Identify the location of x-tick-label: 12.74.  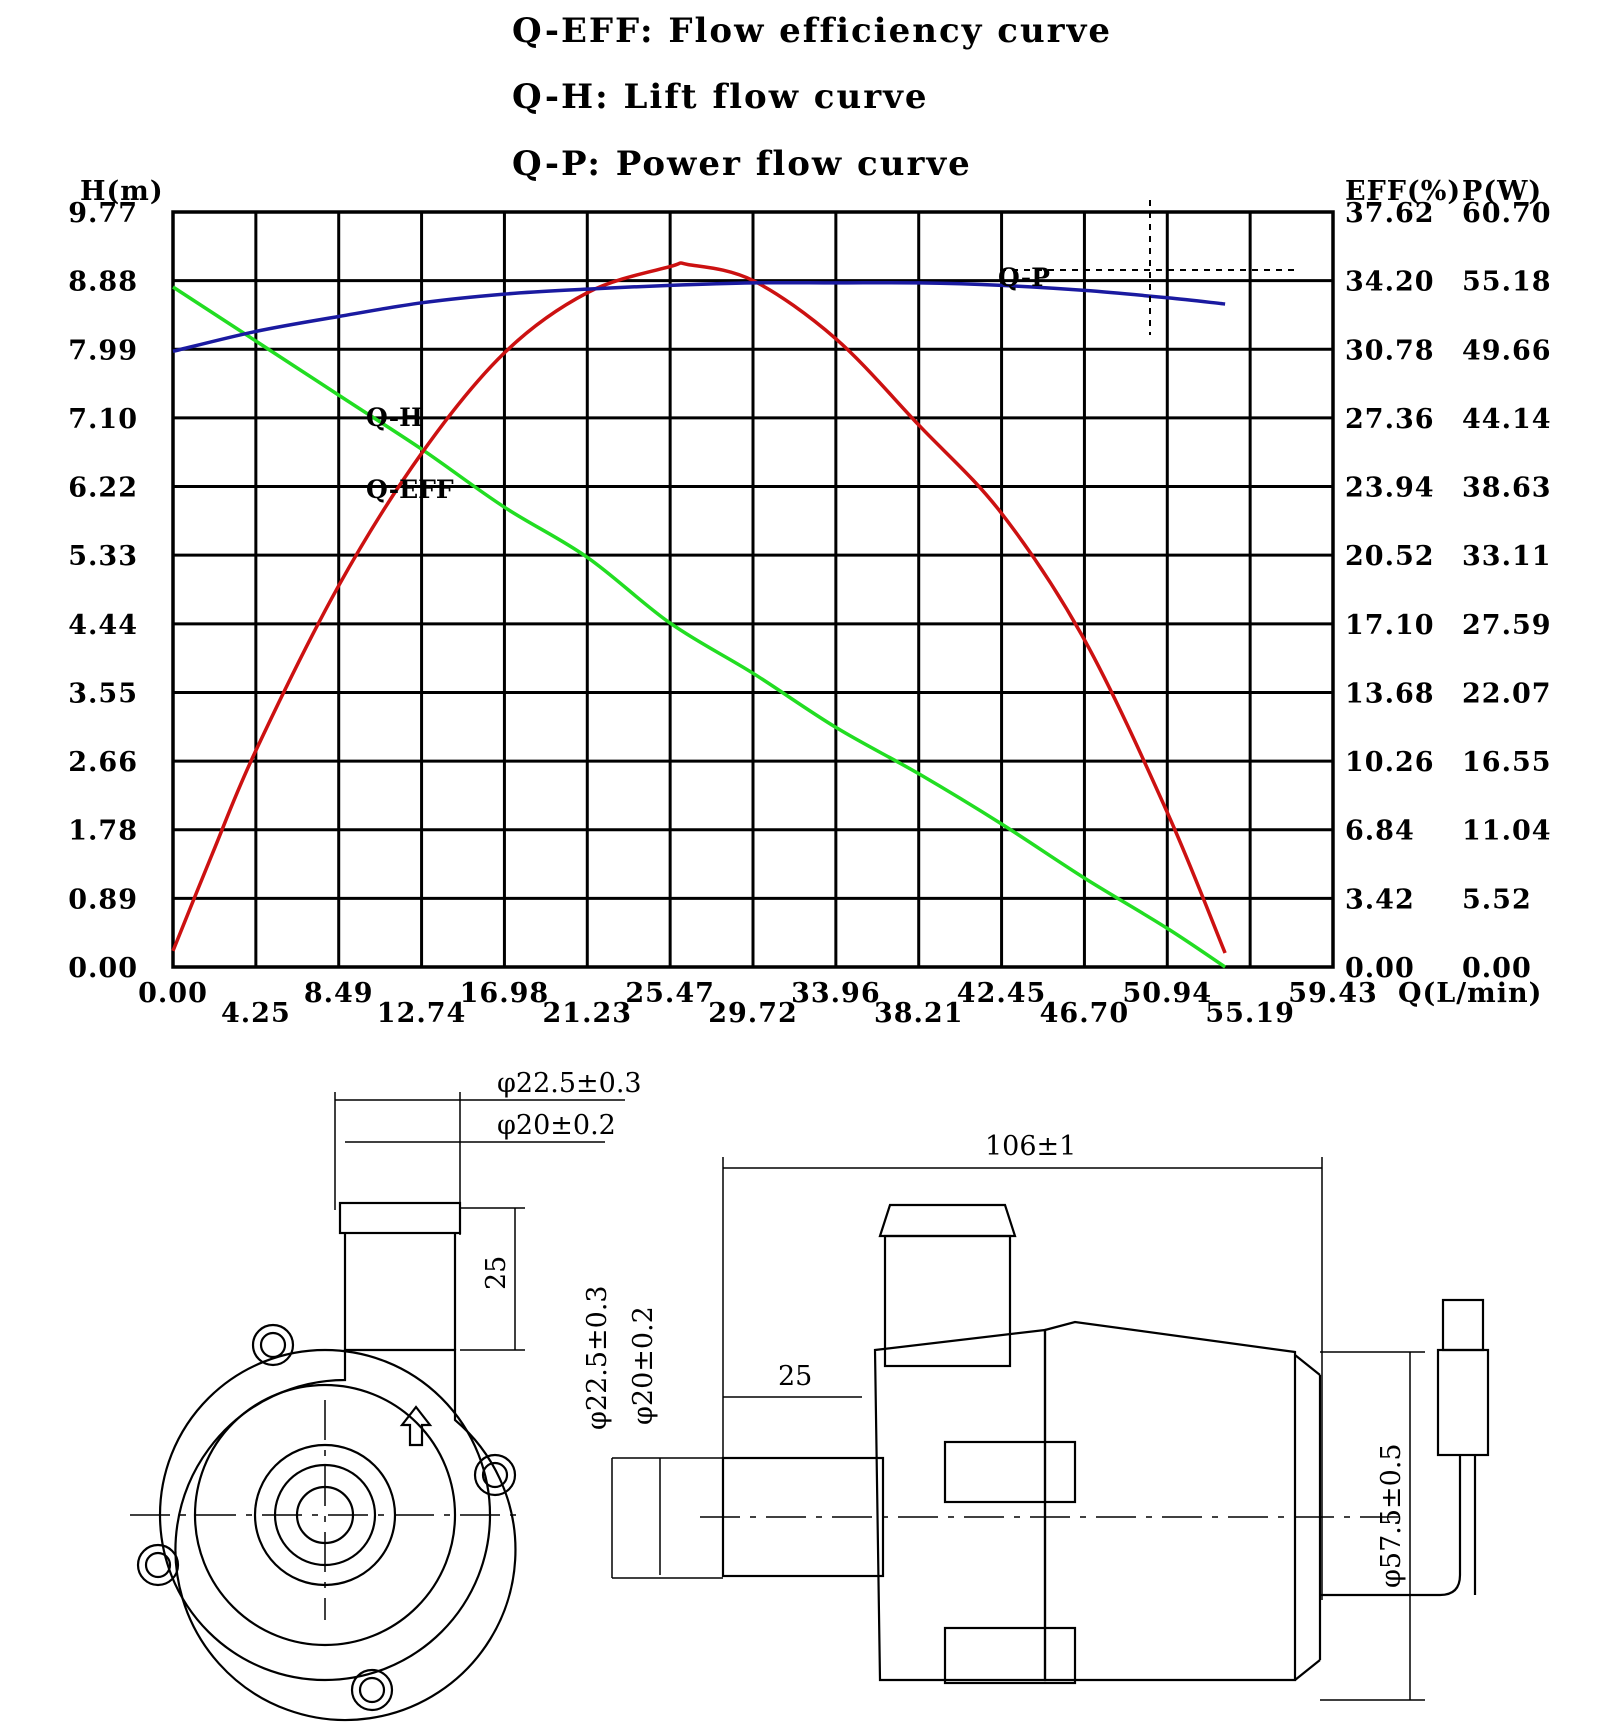
(422, 1013).